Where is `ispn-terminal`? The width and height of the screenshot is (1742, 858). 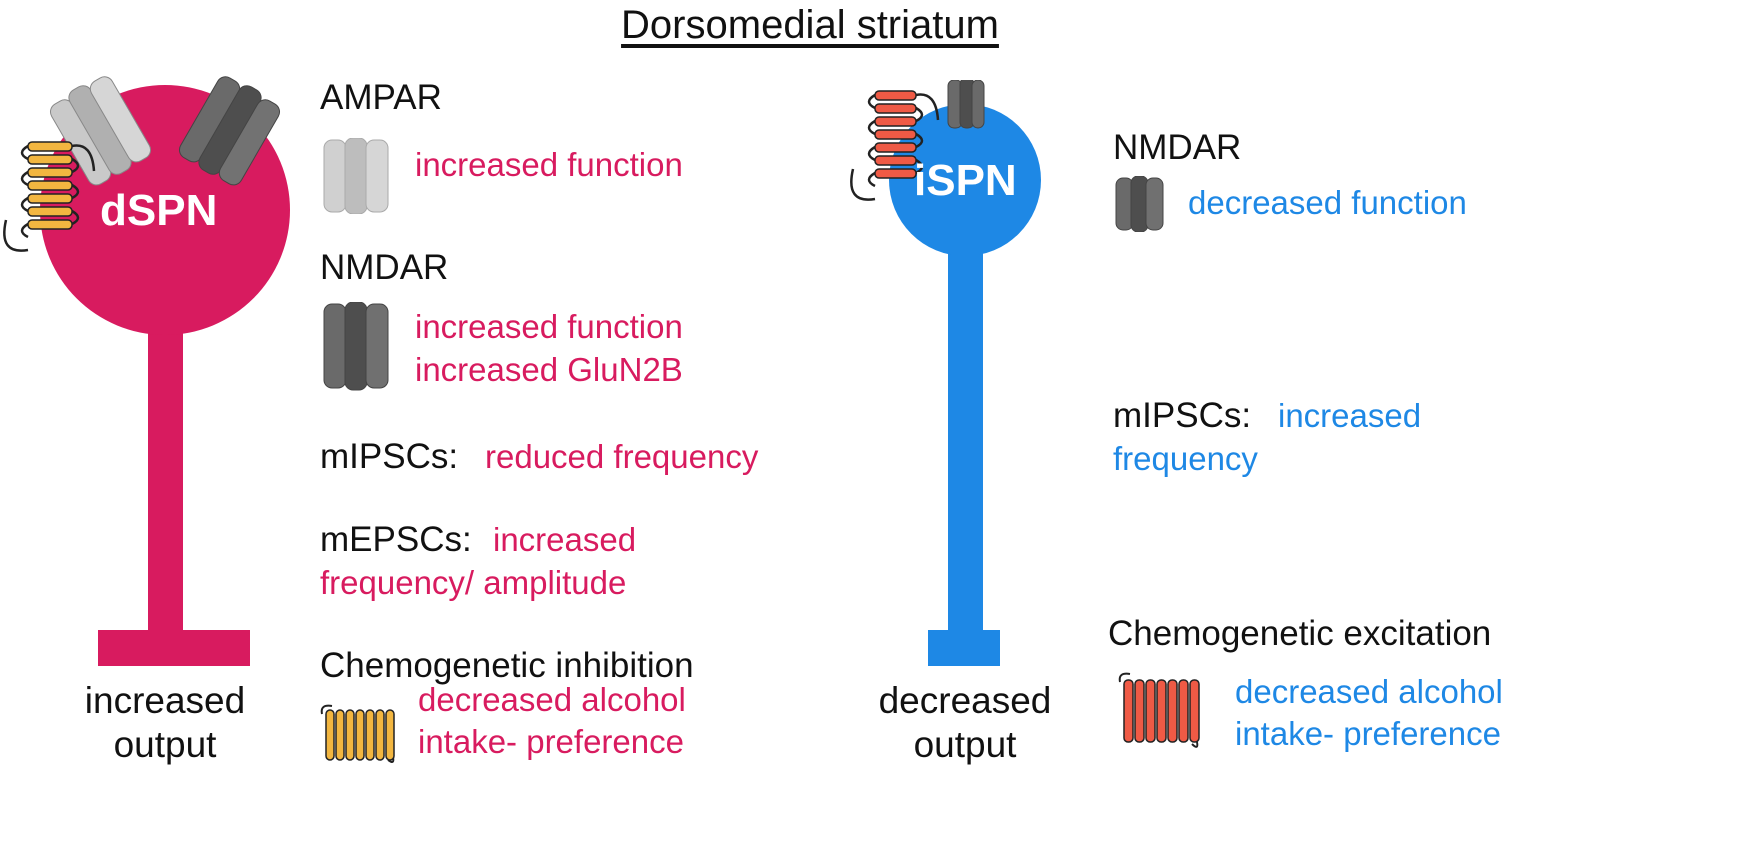
ispn-terminal is located at coordinates (964, 648).